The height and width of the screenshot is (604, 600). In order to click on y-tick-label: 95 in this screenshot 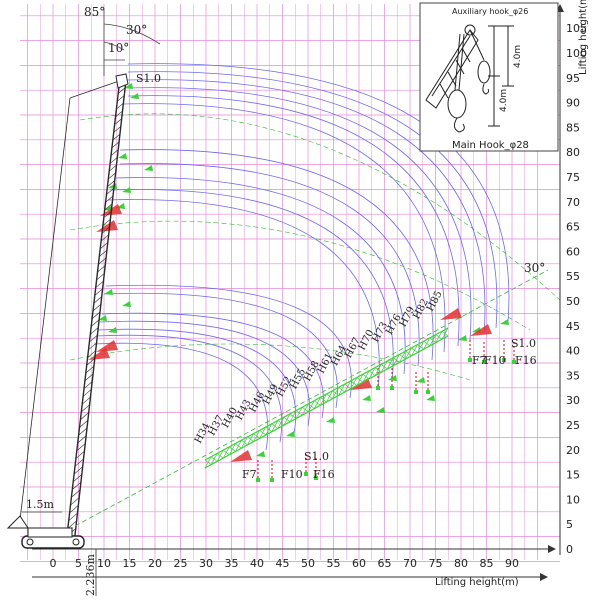, I will do `click(573, 78)`.